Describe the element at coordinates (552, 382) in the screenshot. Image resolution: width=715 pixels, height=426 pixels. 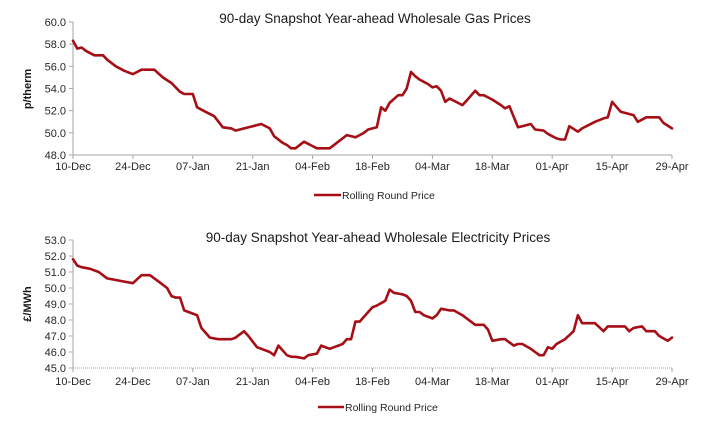
I see `electricity-x-tick-label: 01-Apr` at that location.